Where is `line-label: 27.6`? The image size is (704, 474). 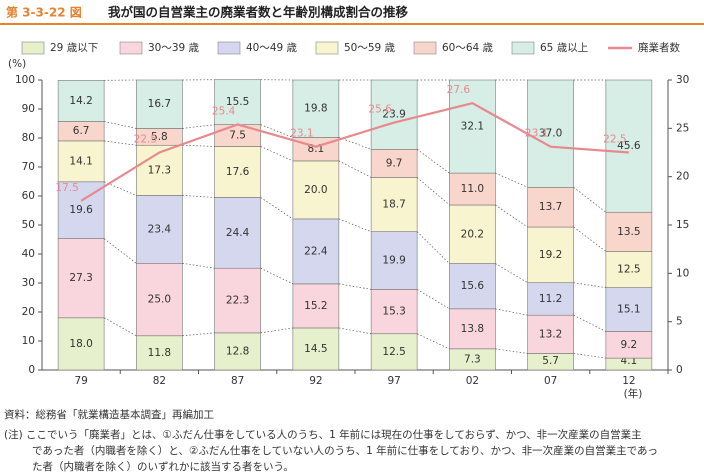 line-label: 27.6 is located at coordinates (459, 90).